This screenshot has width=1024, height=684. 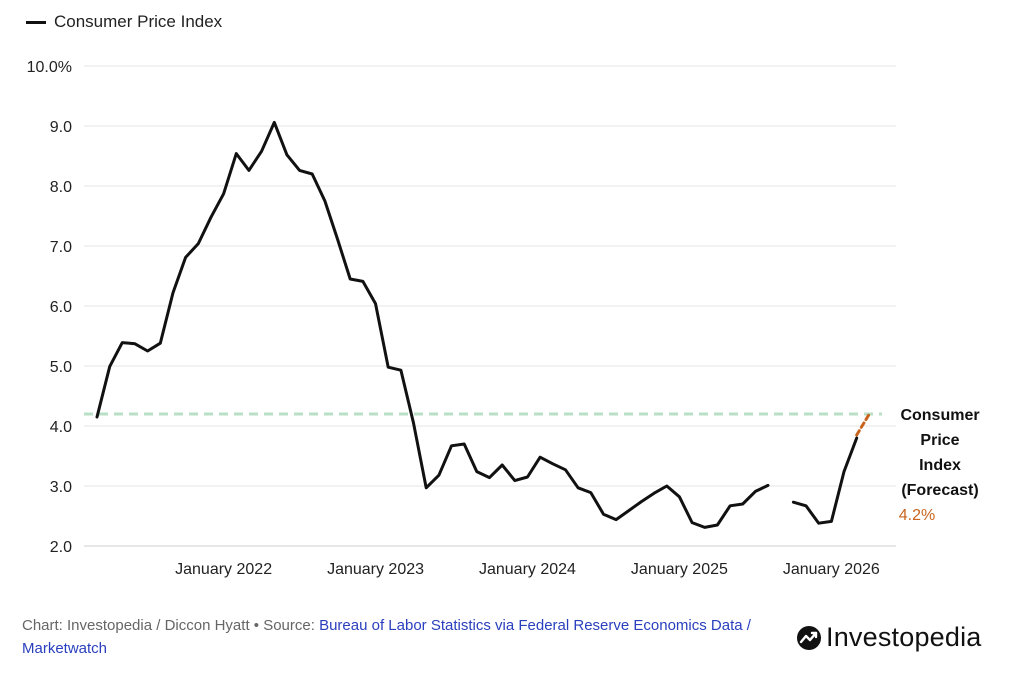 What do you see at coordinates (809, 637) in the screenshot?
I see `investopedia-mark-icon` at bounding box center [809, 637].